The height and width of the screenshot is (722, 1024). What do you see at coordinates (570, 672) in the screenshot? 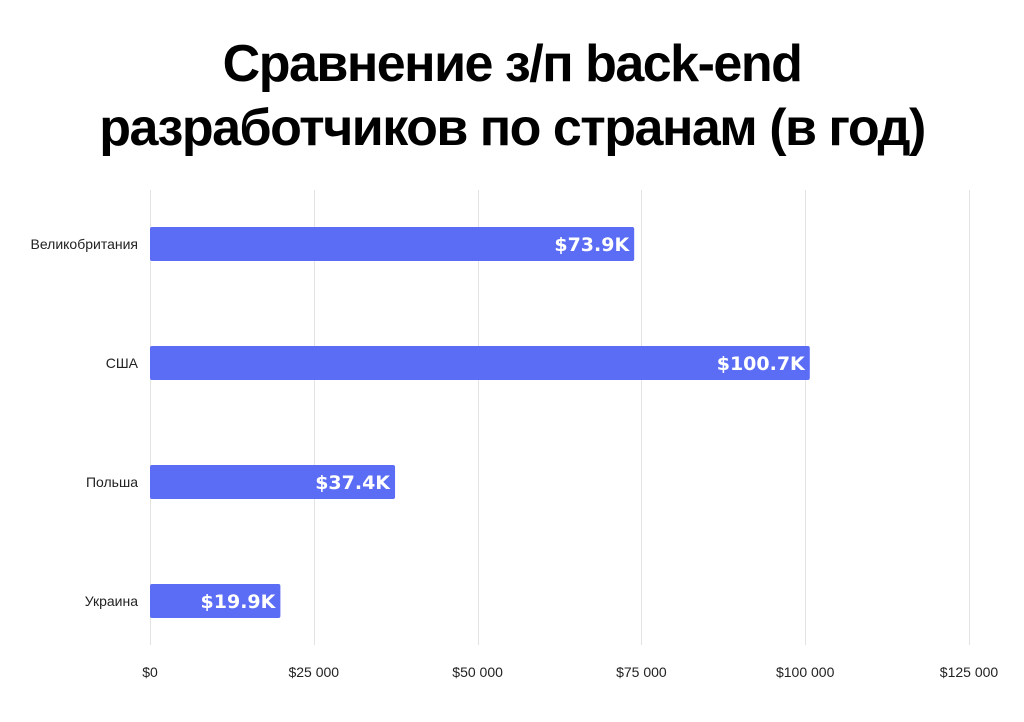
I see `x-axis-tick-labels: $0 $25 000 $50 000 $75 000 $100 000 $125 000` at bounding box center [570, 672].